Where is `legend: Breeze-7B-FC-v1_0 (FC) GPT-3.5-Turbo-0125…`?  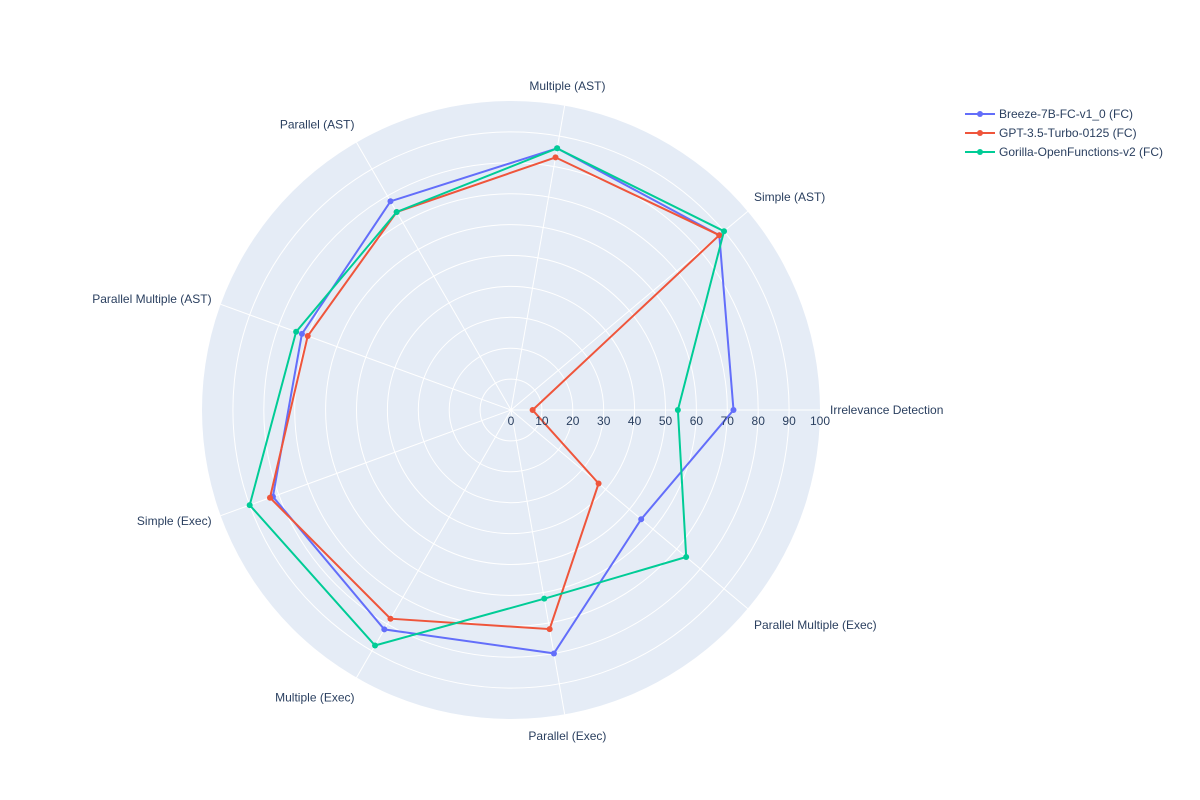
legend: Breeze-7B-FC-v1_0 (FC) GPT-3.5-Turbo-0125… is located at coordinates (1064, 133).